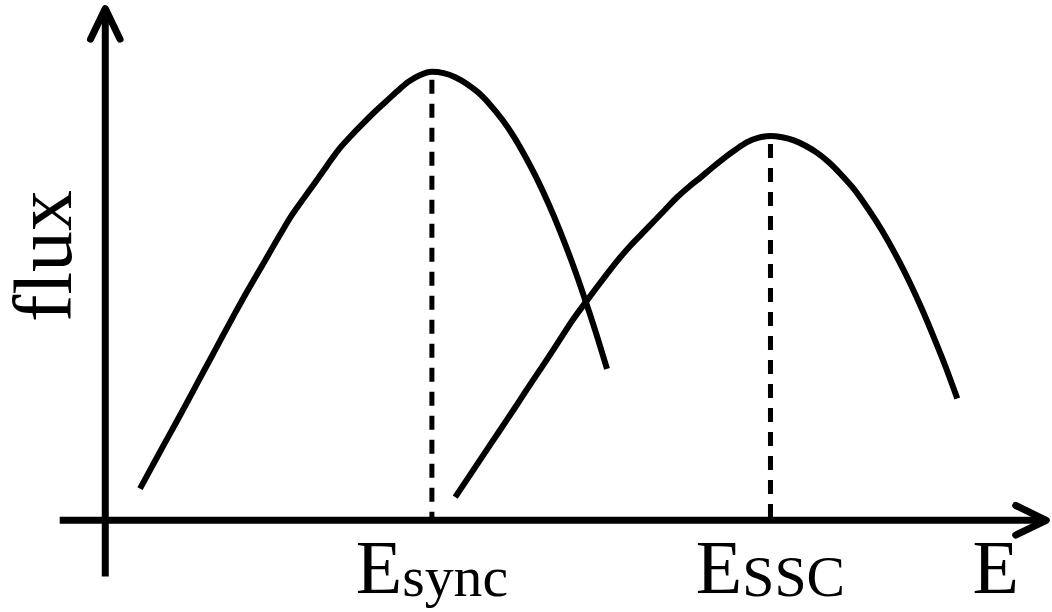 Image resolution: width=1052 pixels, height=612 pixels. Describe the element at coordinates (995, 567) in the screenshot. I see `x-axis-title: E` at that location.